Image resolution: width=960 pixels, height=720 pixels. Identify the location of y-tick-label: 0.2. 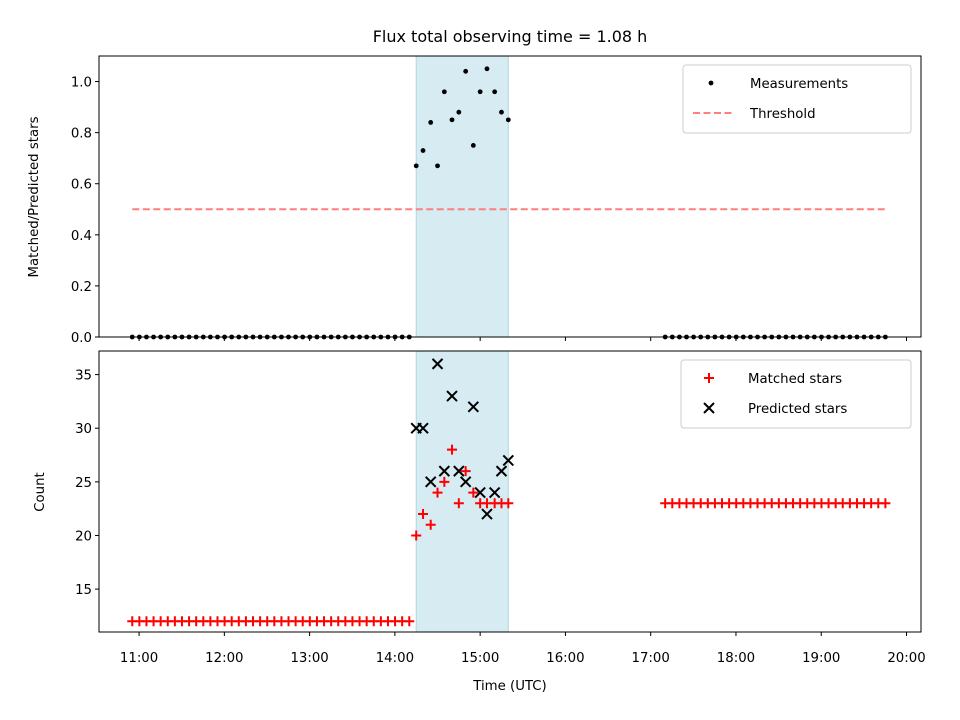
(81, 287).